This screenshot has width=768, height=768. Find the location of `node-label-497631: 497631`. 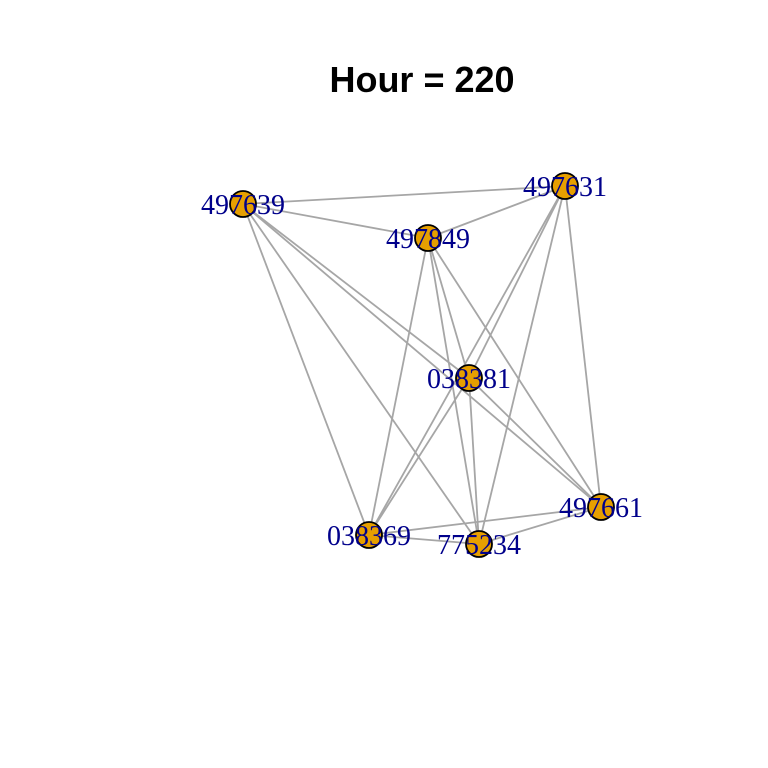

node-label-497631: 497631 is located at coordinates (565, 187).